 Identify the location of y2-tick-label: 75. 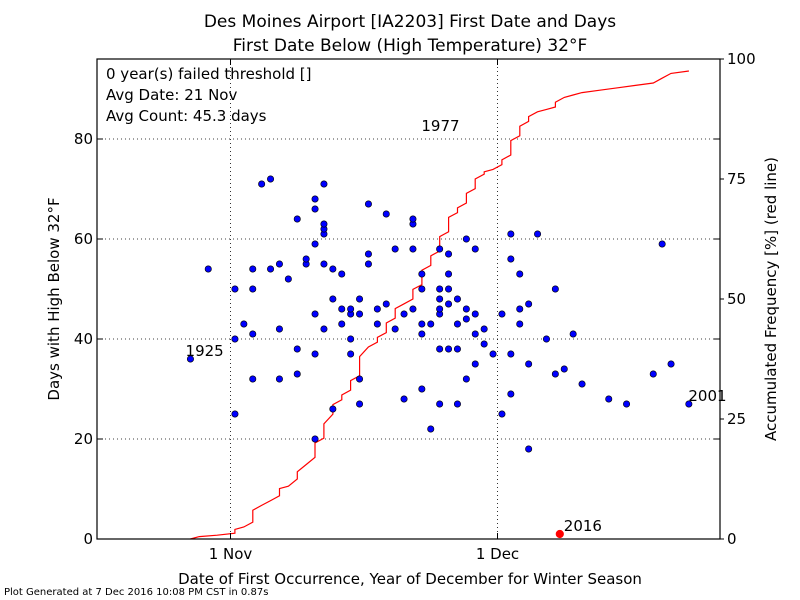
(736, 179).